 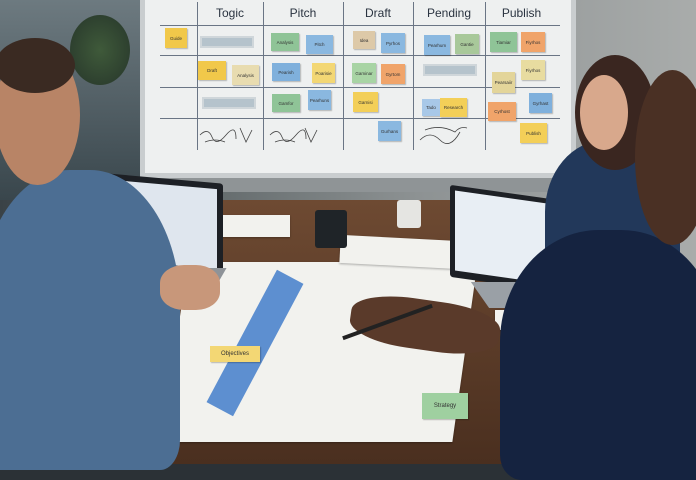 I want to click on man-right-head, so click(x=665, y=157).